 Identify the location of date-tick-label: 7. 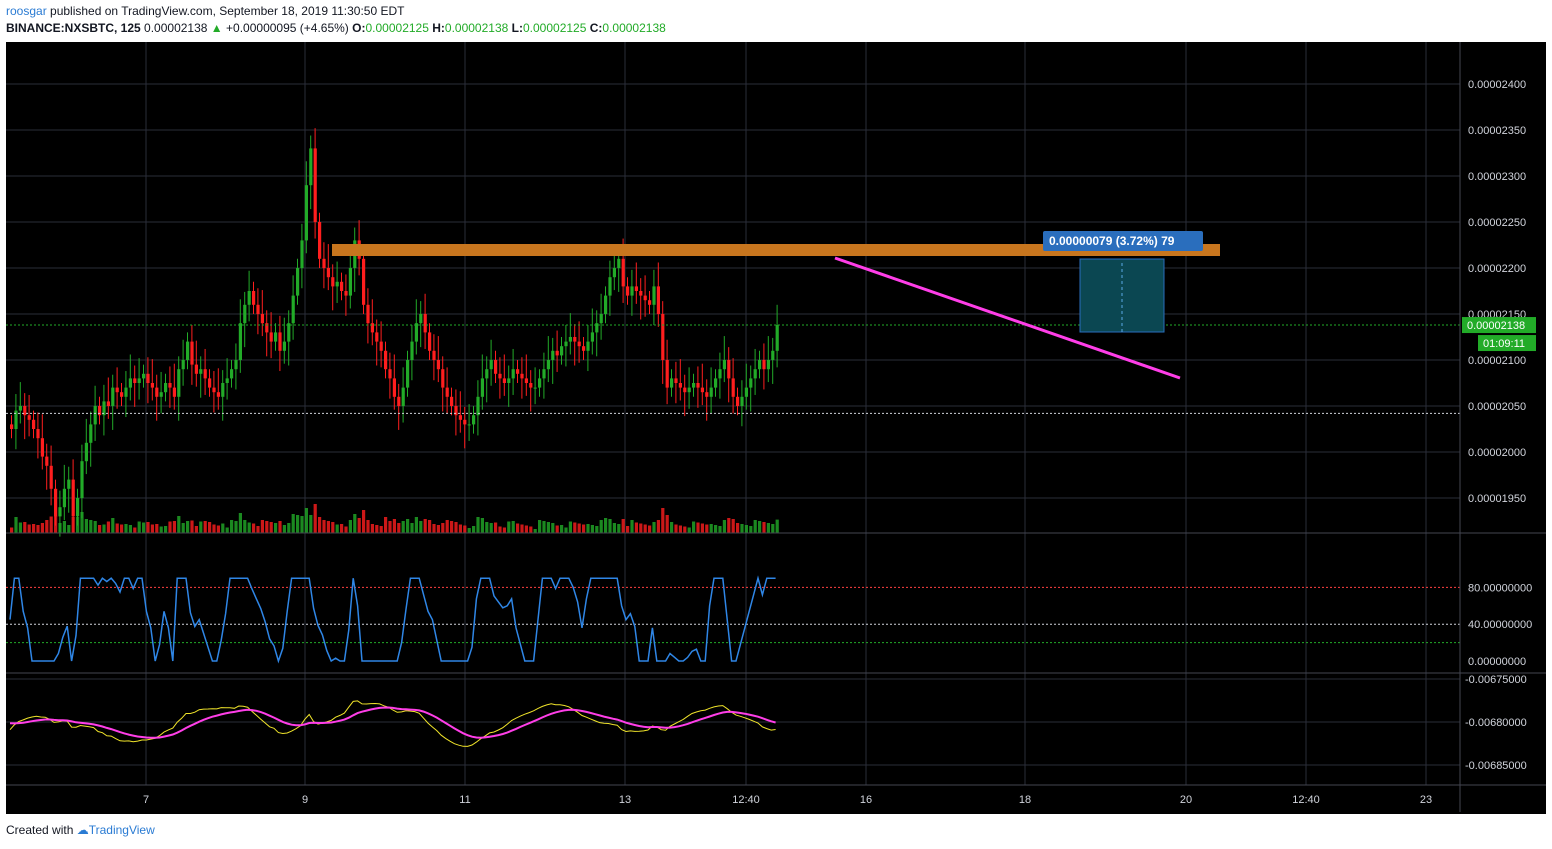
(146, 800).